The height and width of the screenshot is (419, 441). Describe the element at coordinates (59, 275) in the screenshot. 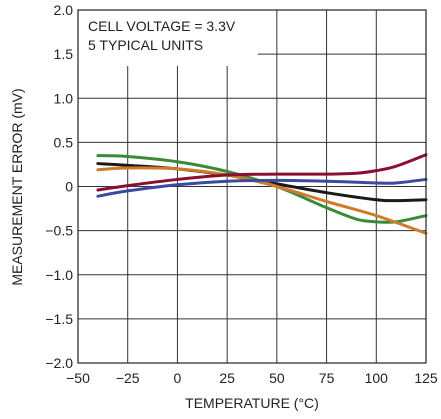

I see `y-tick-label: −1.0` at that location.